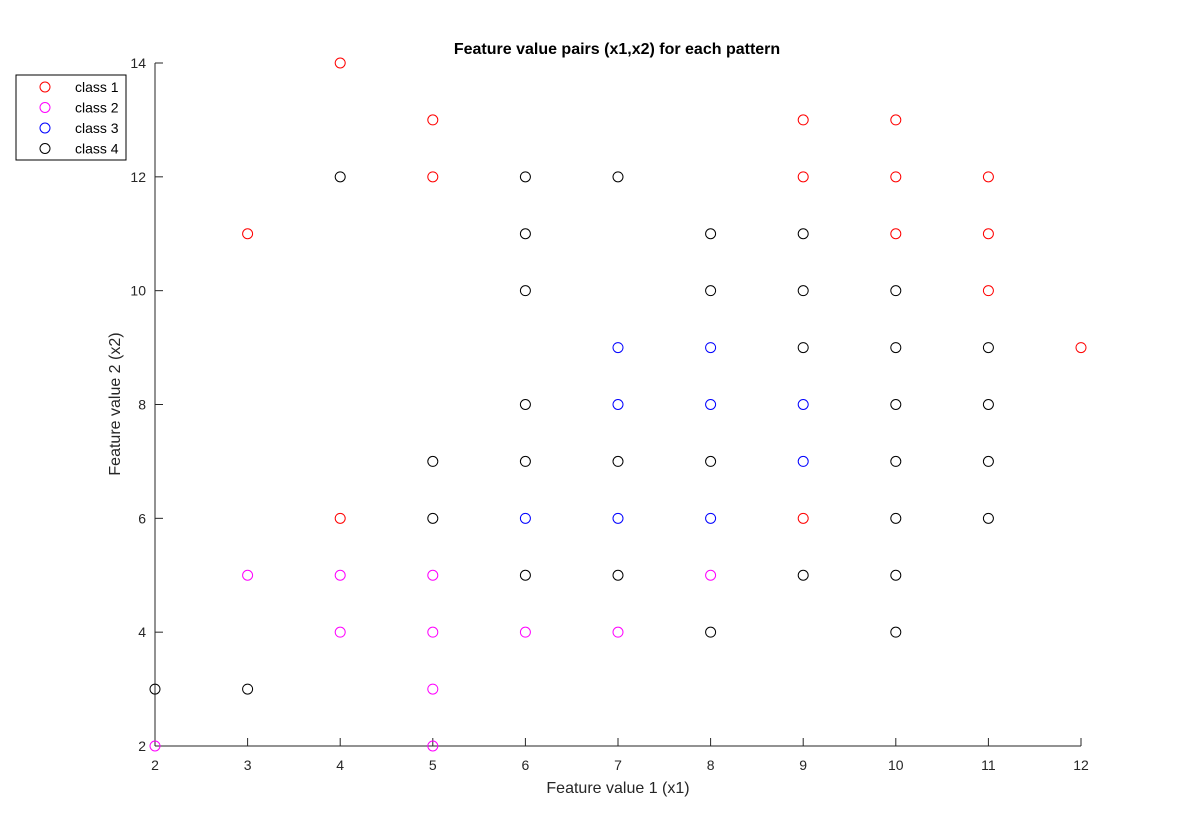  Describe the element at coordinates (142, 746) in the screenshot. I see `y-tick-label: 2` at that location.